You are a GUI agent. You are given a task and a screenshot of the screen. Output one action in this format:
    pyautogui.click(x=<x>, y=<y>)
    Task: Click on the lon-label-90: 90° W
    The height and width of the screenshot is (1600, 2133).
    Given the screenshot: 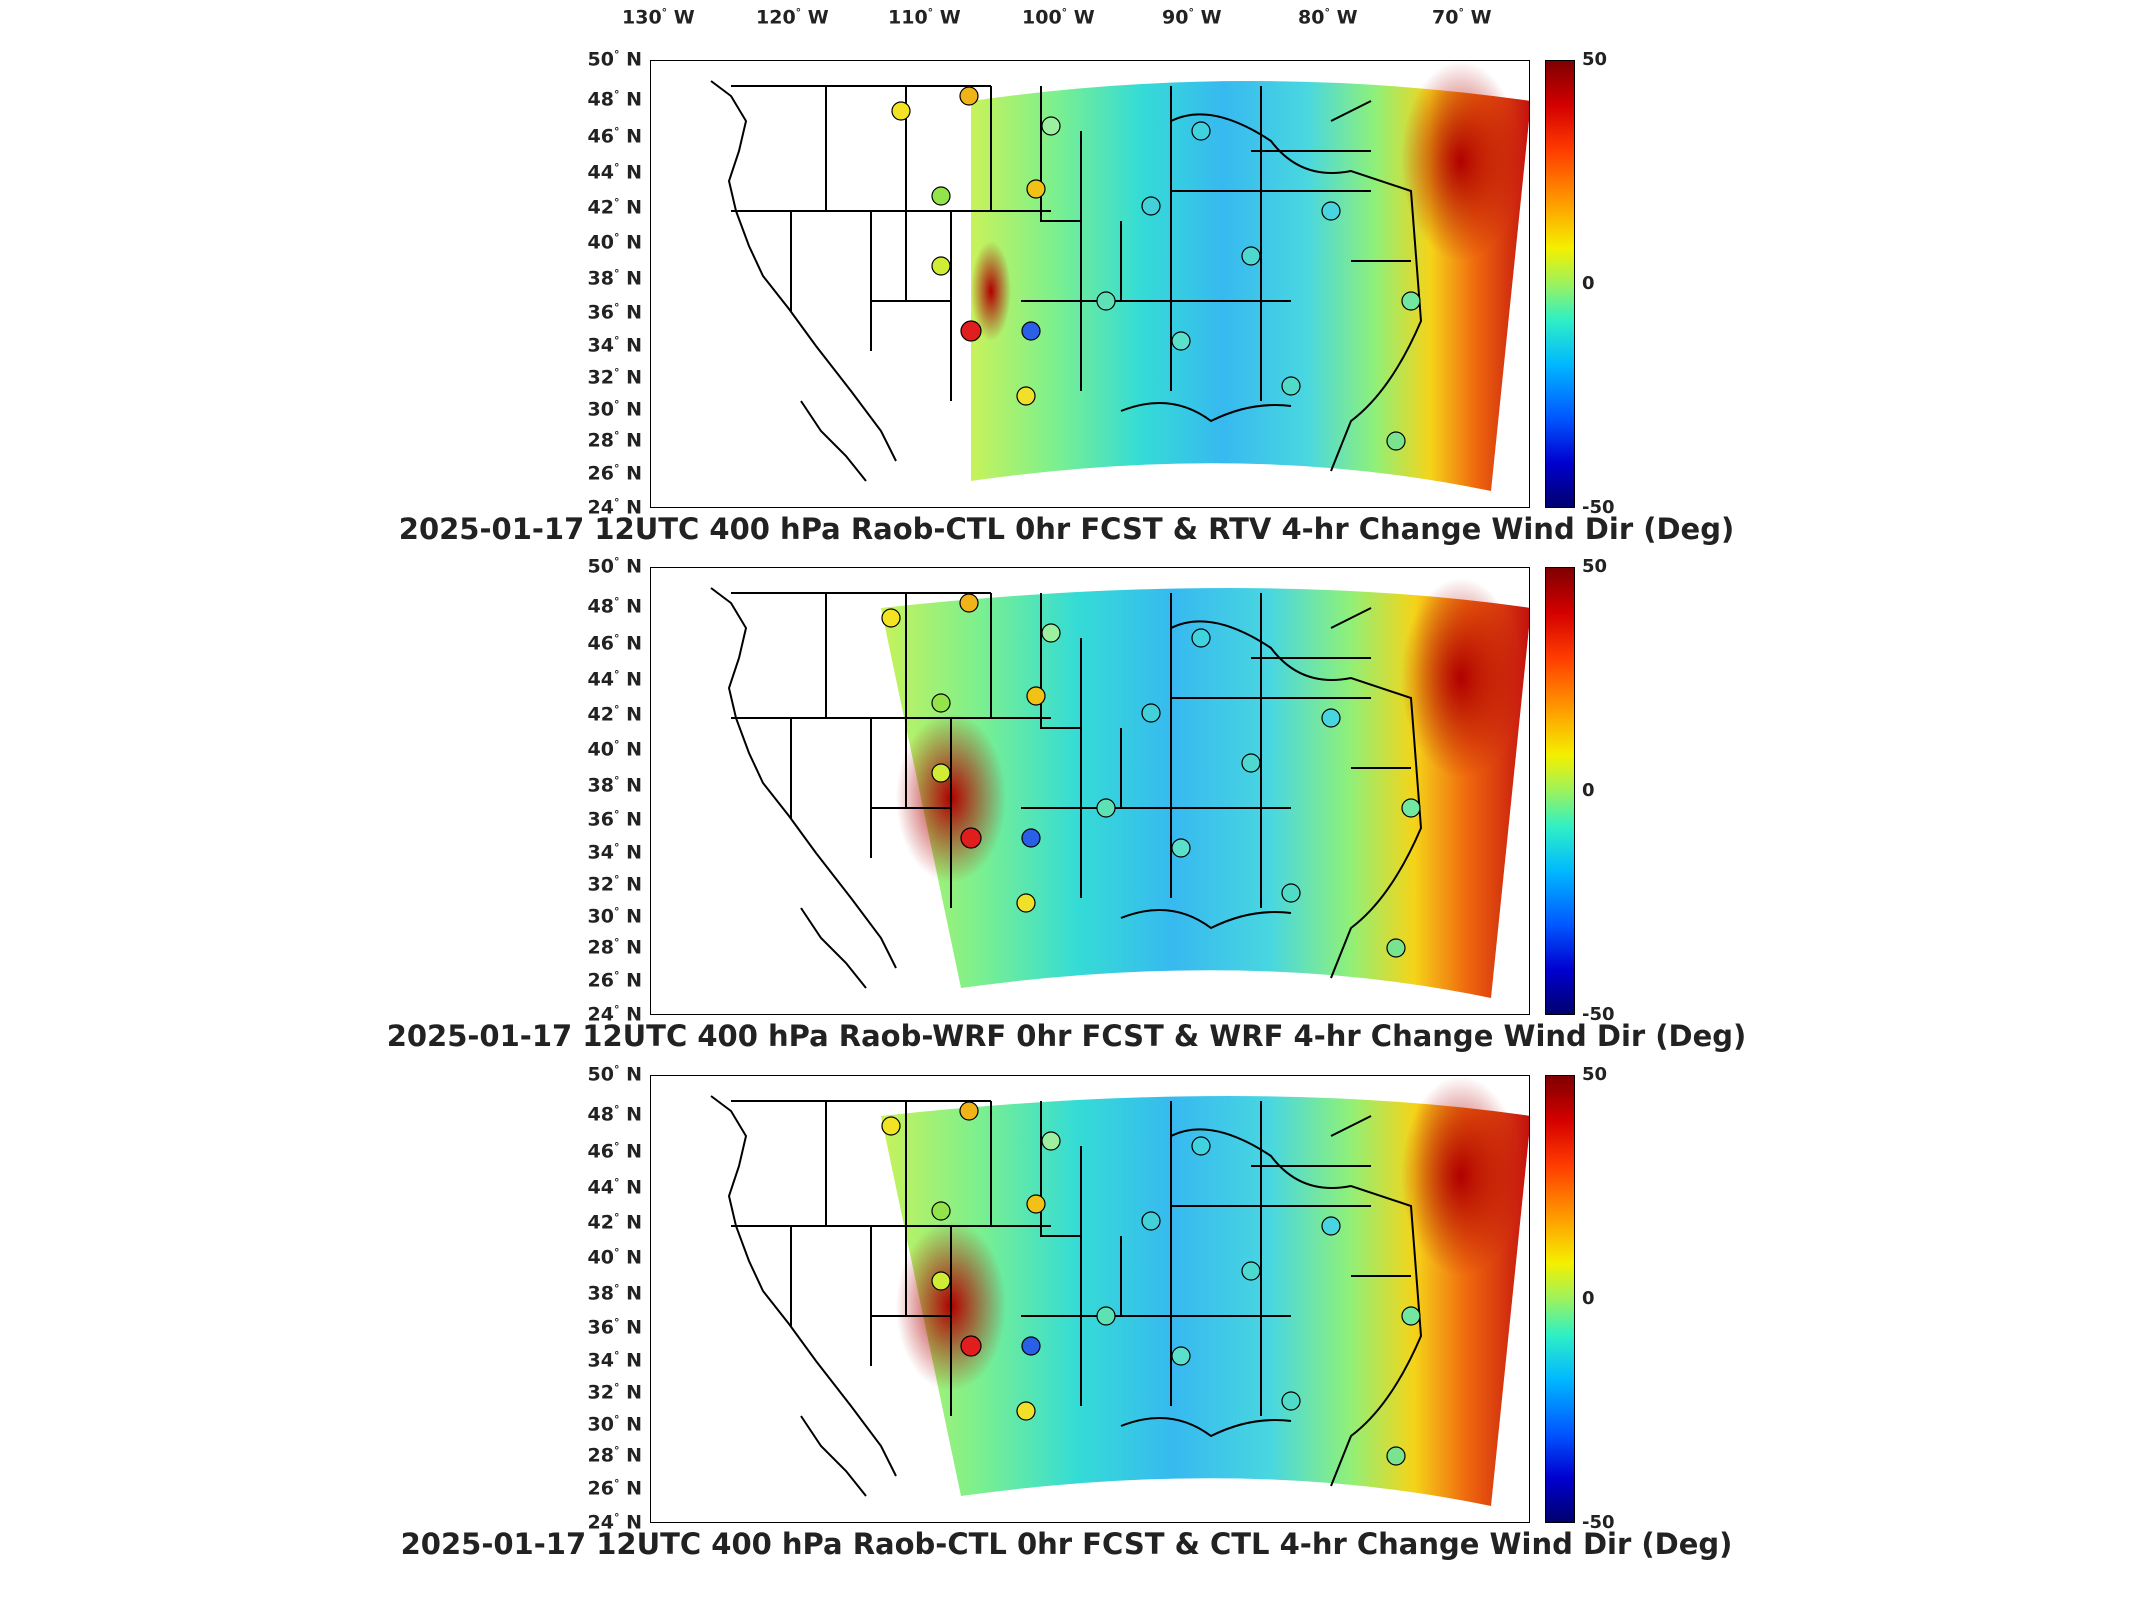 What is the action you would take?
    pyautogui.click(x=1192, y=17)
    